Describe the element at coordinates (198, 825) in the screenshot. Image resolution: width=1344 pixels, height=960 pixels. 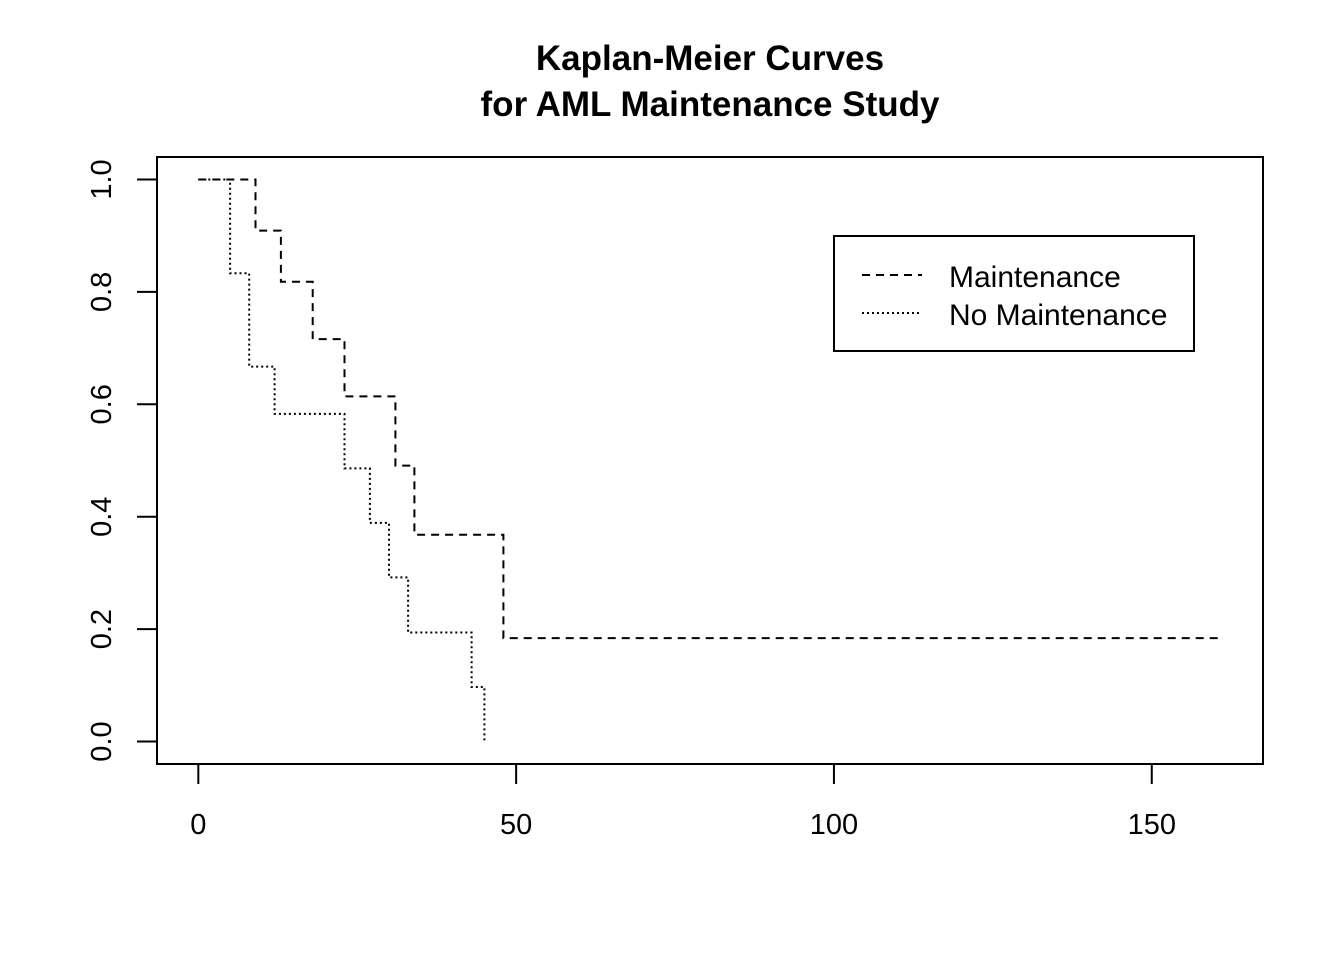
I see `x-tick-label: 0` at that location.